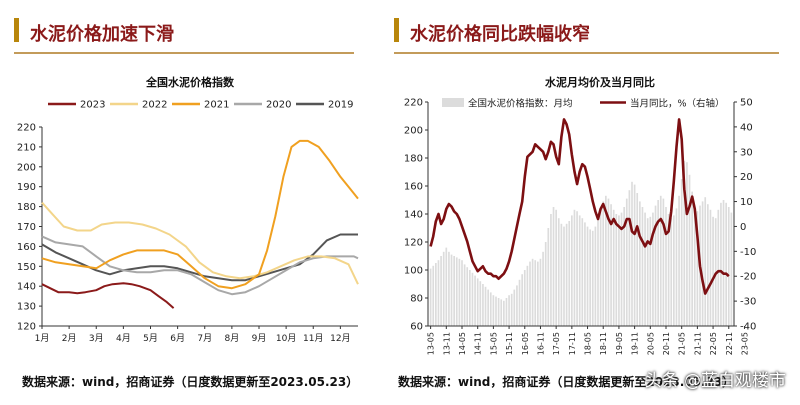  What do you see at coordinates (16, 30) in the screenshot?
I see `header-accent-bar` at bounding box center [16, 30].